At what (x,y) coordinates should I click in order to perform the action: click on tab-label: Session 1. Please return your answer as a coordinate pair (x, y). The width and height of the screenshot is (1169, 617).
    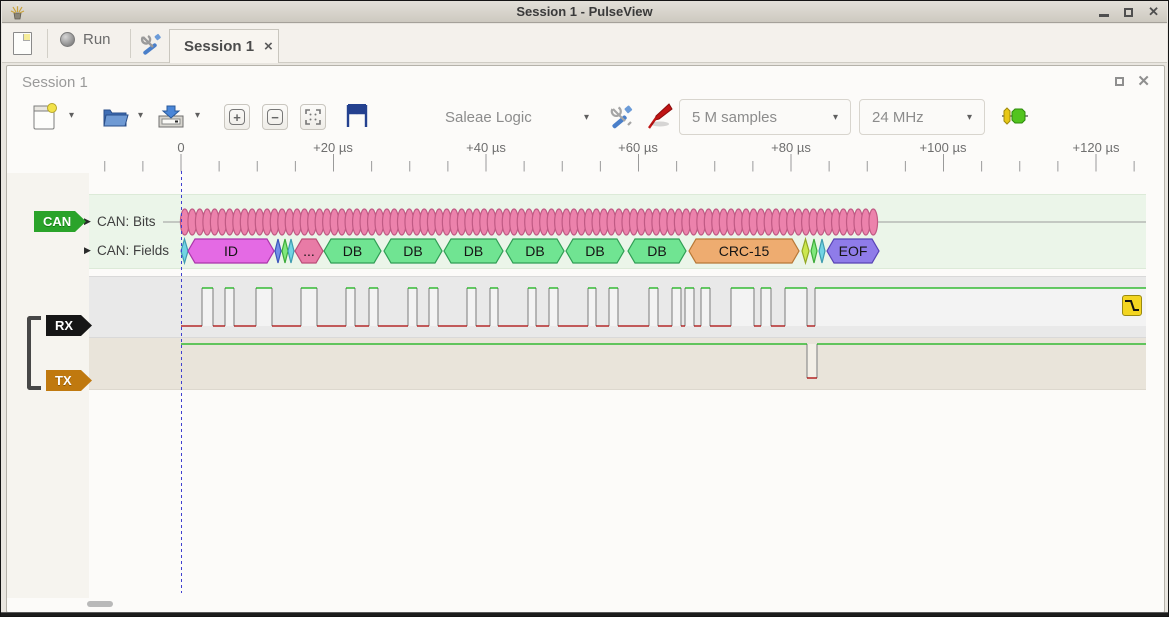
    Looking at the image, I should click on (219, 46).